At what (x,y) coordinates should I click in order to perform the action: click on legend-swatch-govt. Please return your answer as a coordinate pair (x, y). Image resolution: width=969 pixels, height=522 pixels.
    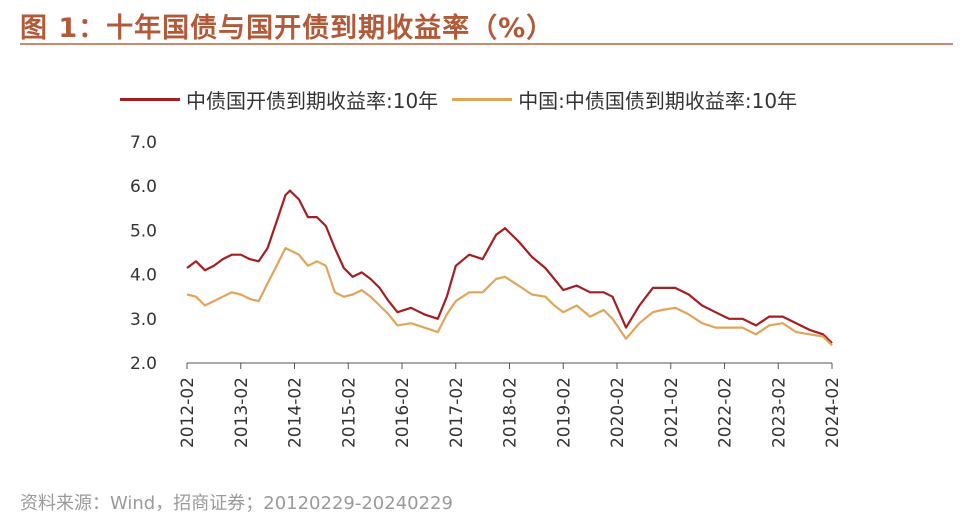
    Looking at the image, I should click on (482, 99).